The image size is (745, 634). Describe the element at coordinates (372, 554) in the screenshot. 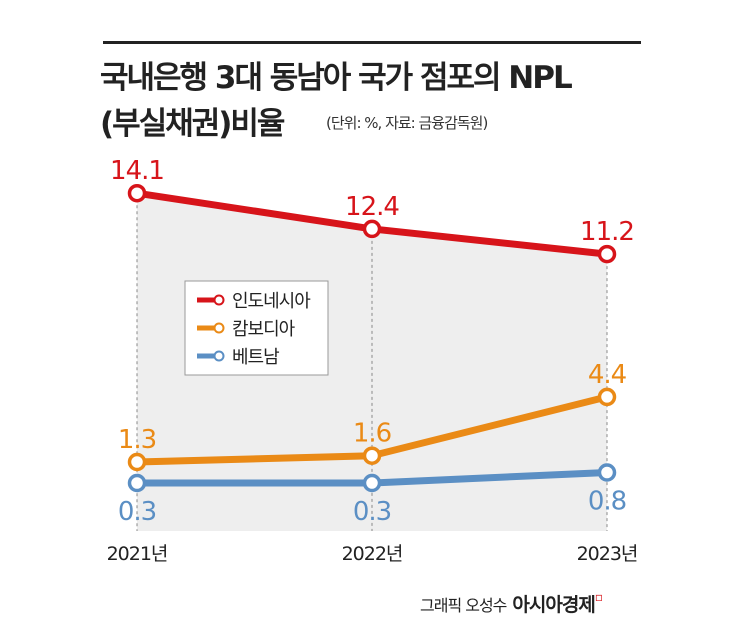

I see `x-tick-label: 2022년` at that location.